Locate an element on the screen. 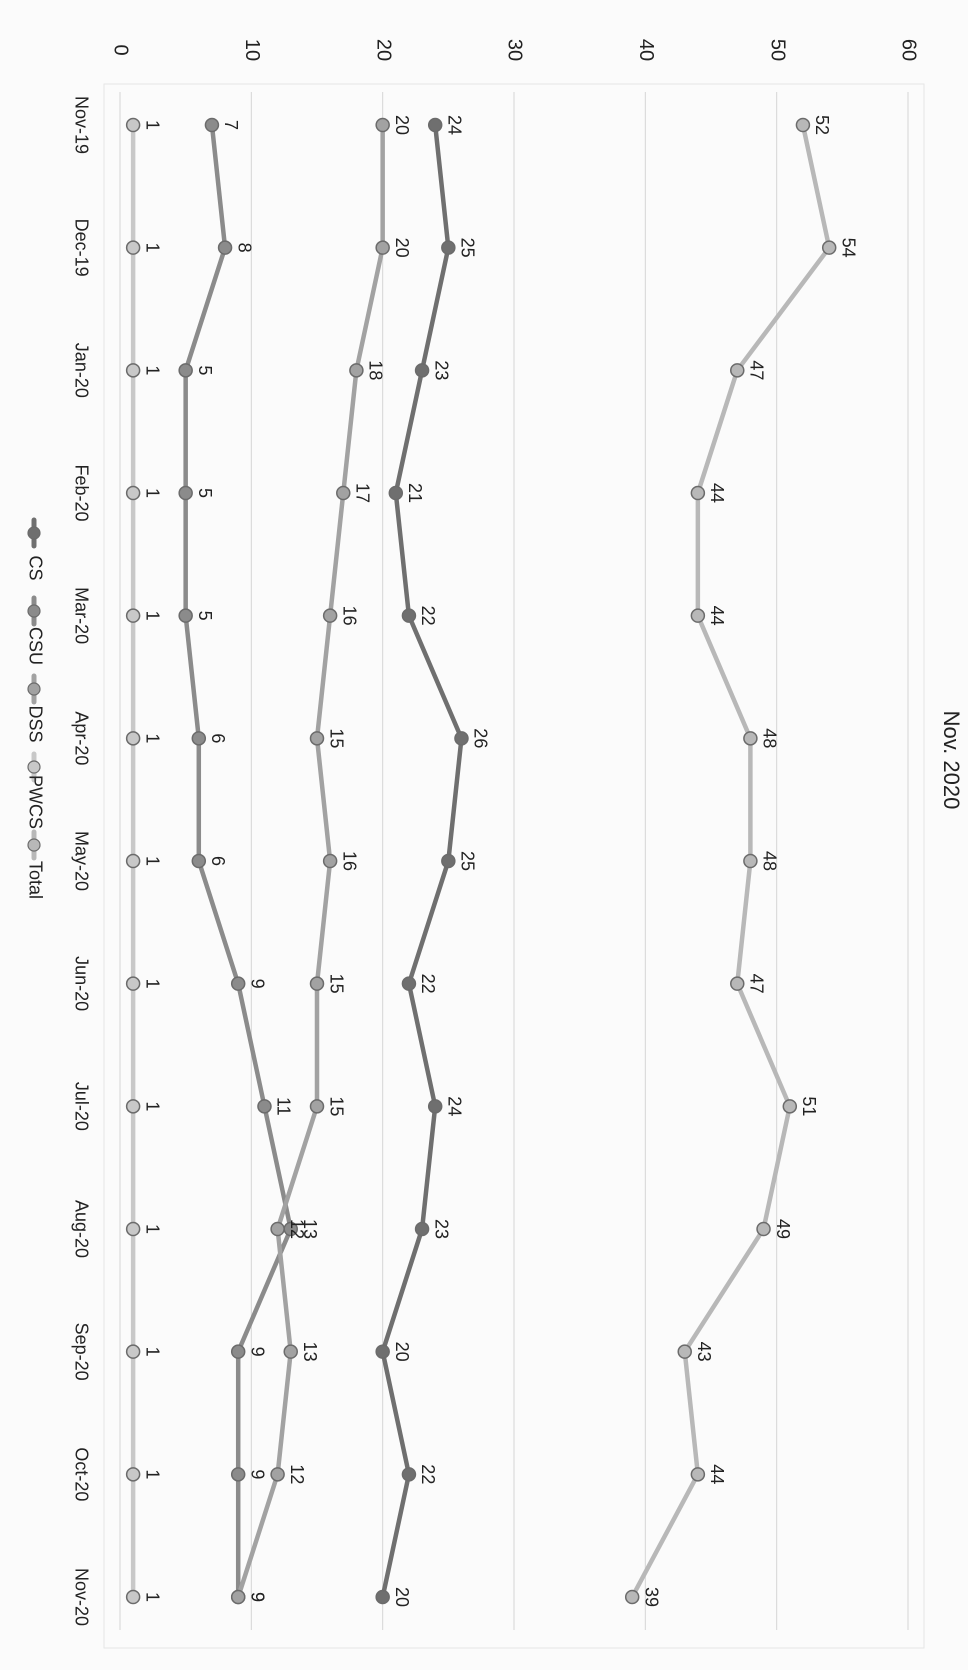  label-dss-7: 16 is located at coordinates (349, 861).